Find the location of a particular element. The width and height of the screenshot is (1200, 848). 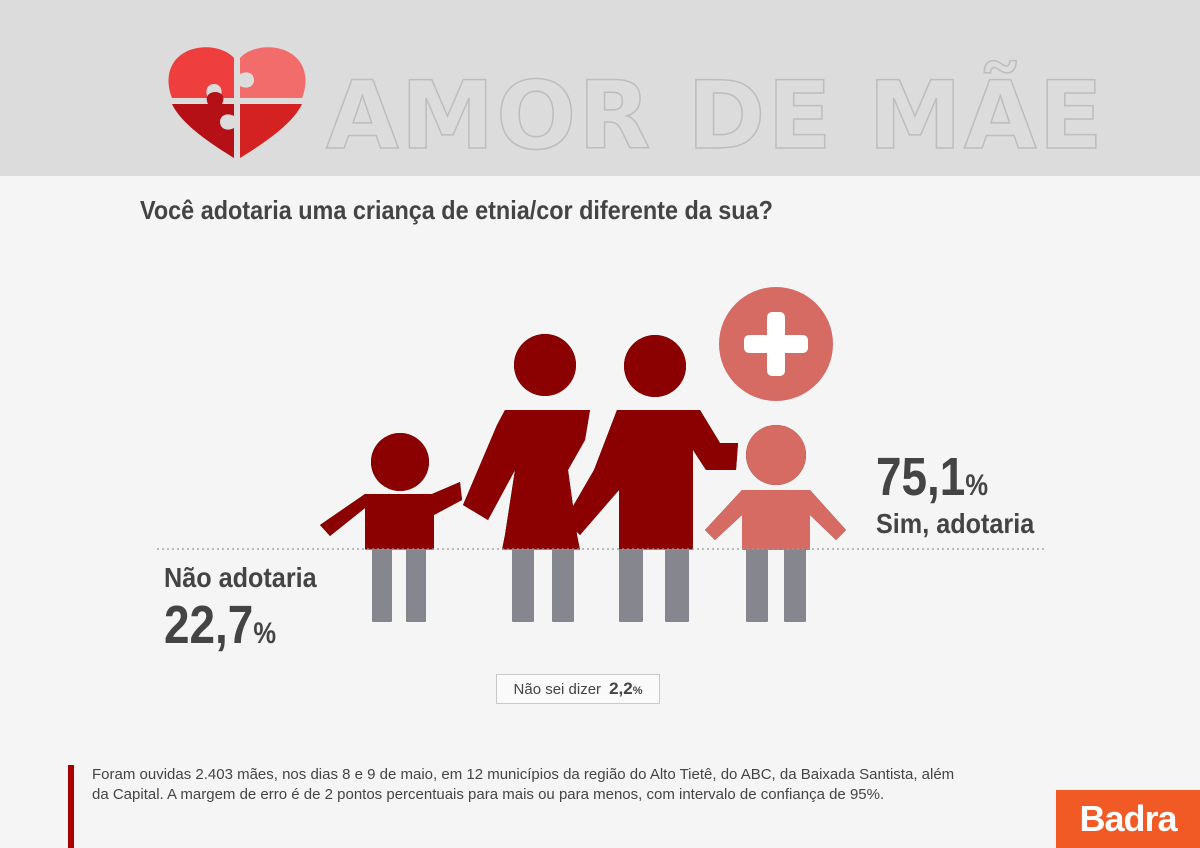

page-title: AMOR DE MÃE is located at coordinates (715, 116).